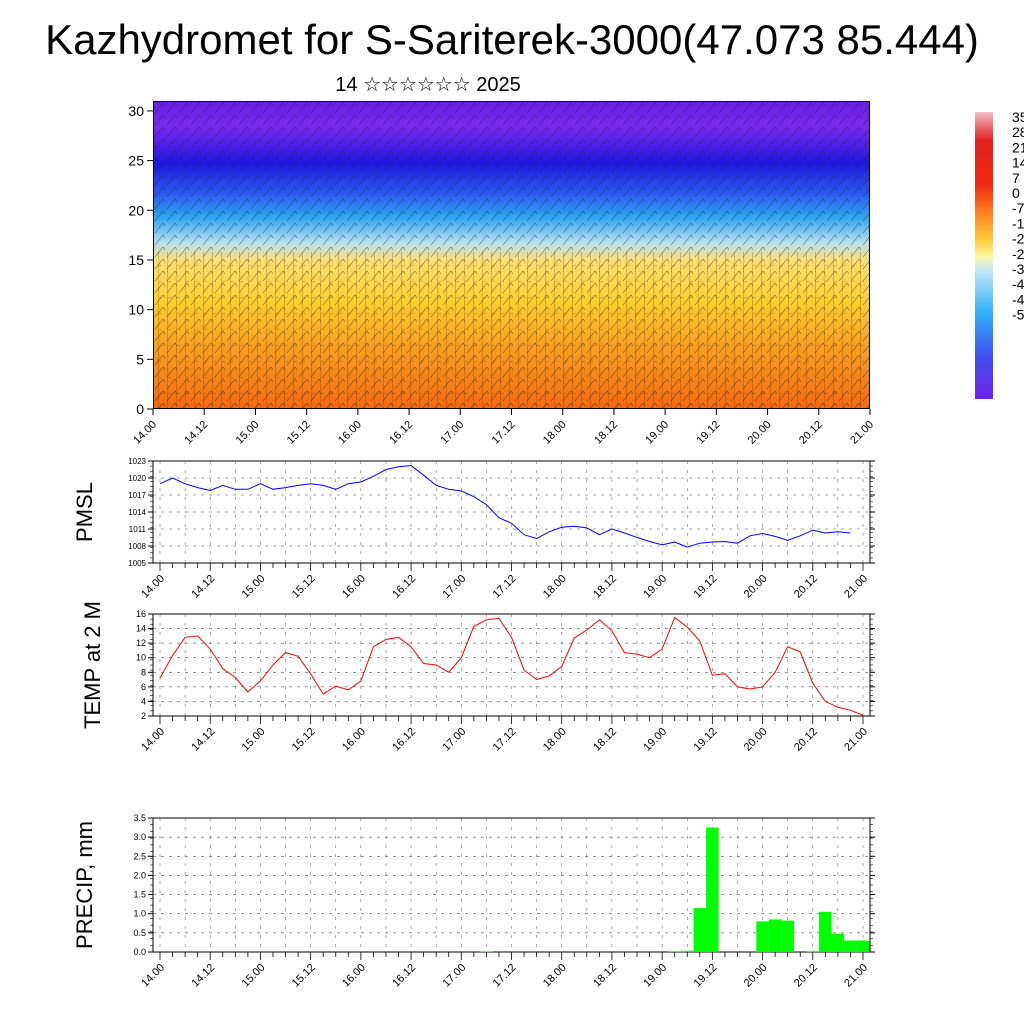 The image size is (1024, 1024). Describe the element at coordinates (401, 433) in the screenshot. I see `x-tick-label: 16.12` at that location.